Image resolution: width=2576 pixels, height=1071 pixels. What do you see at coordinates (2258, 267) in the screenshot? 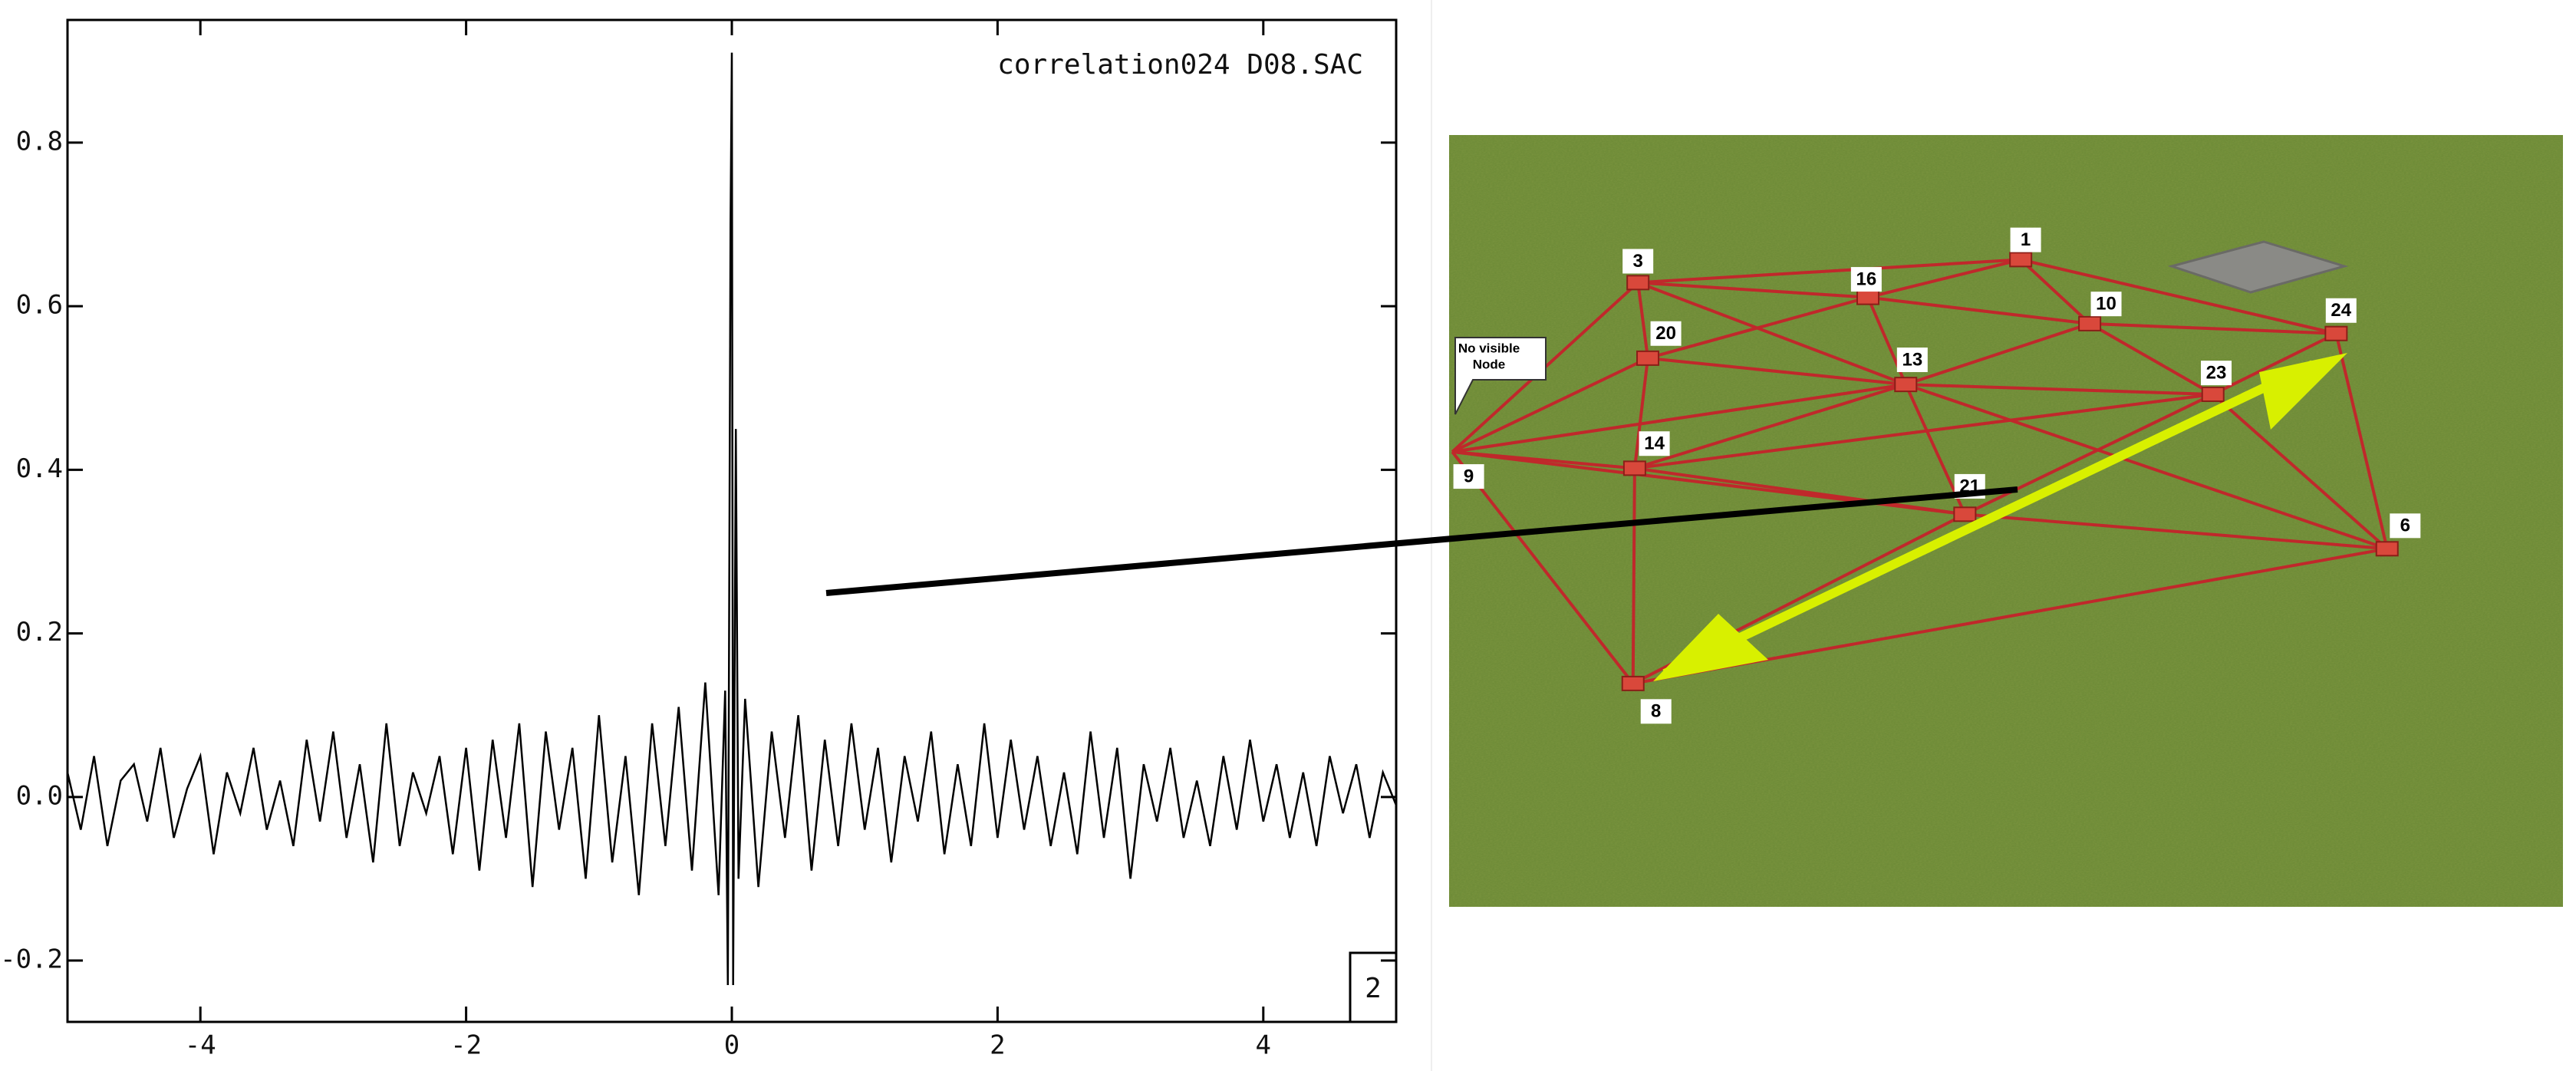
I see `slab` at bounding box center [2258, 267].